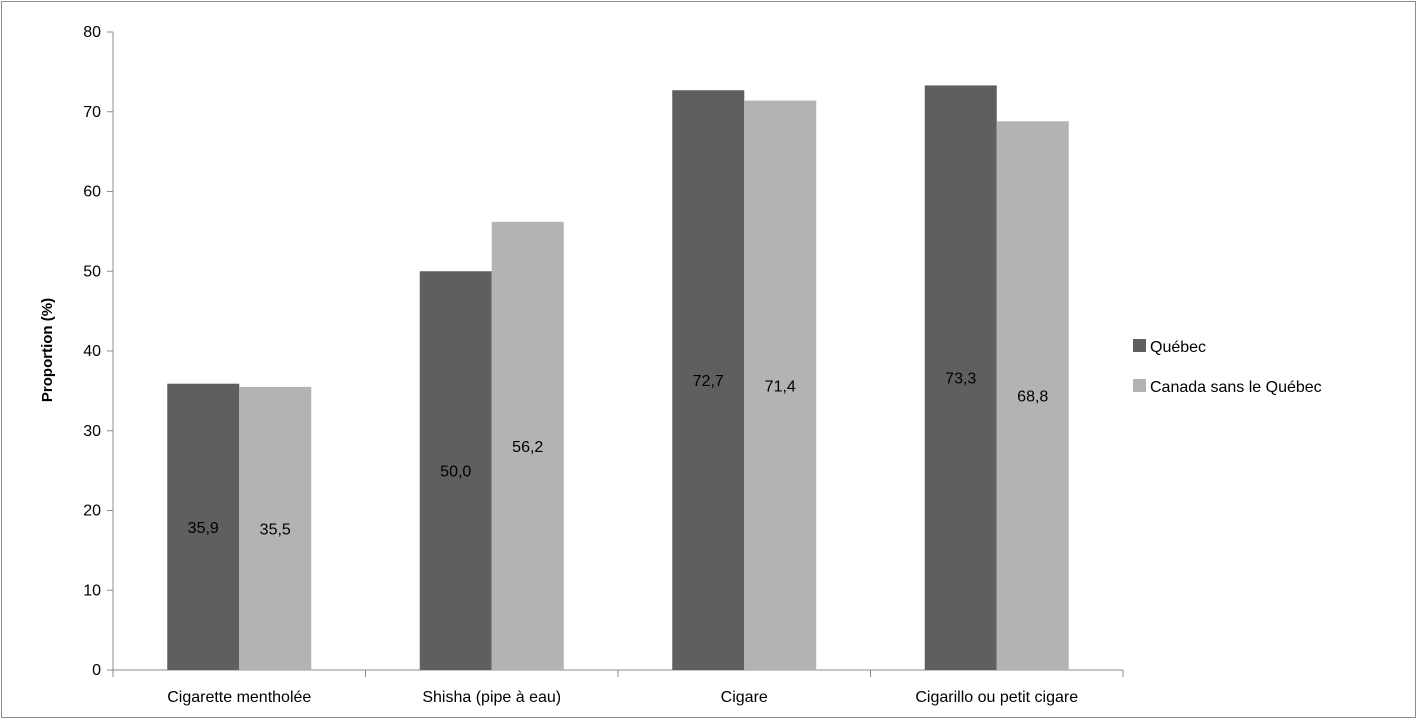 This screenshot has height=721, width=1419. What do you see at coordinates (239, 697) in the screenshot?
I see `x-category-label: Cigarette mentholée` at bounding box center [239, 697].